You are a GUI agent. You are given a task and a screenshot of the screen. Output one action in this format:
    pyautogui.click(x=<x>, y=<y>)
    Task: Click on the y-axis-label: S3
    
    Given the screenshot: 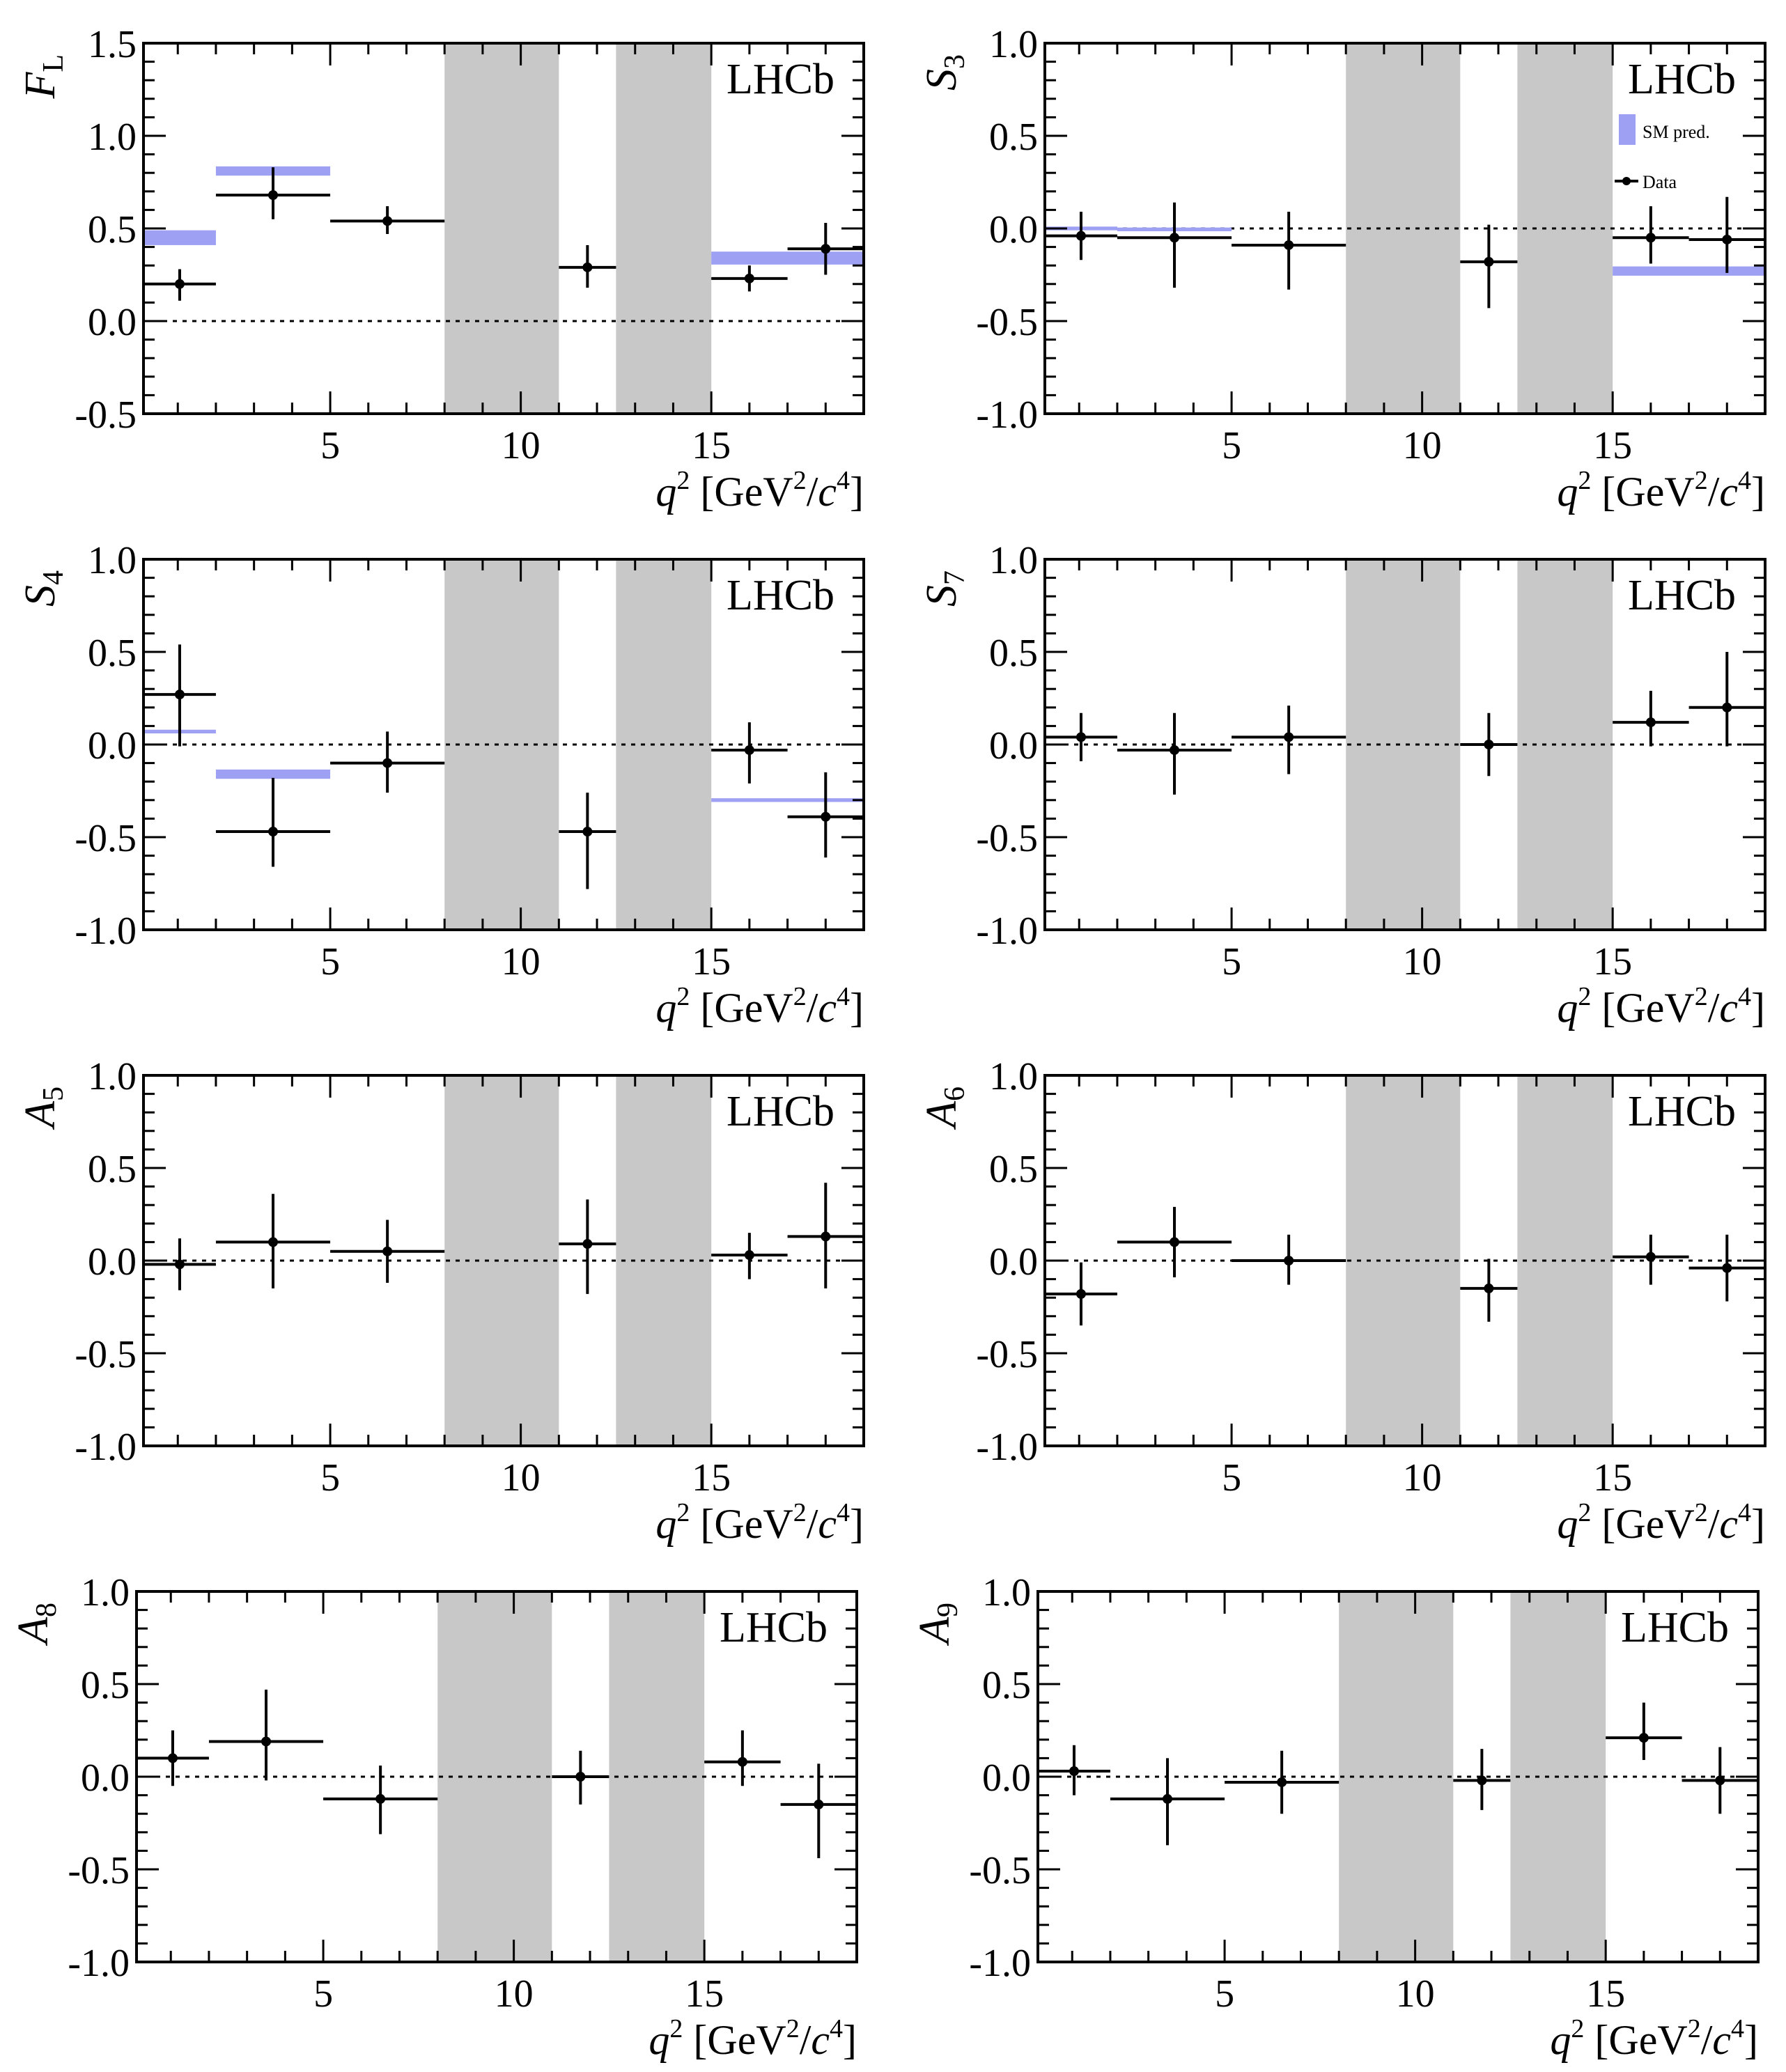 What is the action you would take?
    pyautogui.click(x=944, y=72)
    